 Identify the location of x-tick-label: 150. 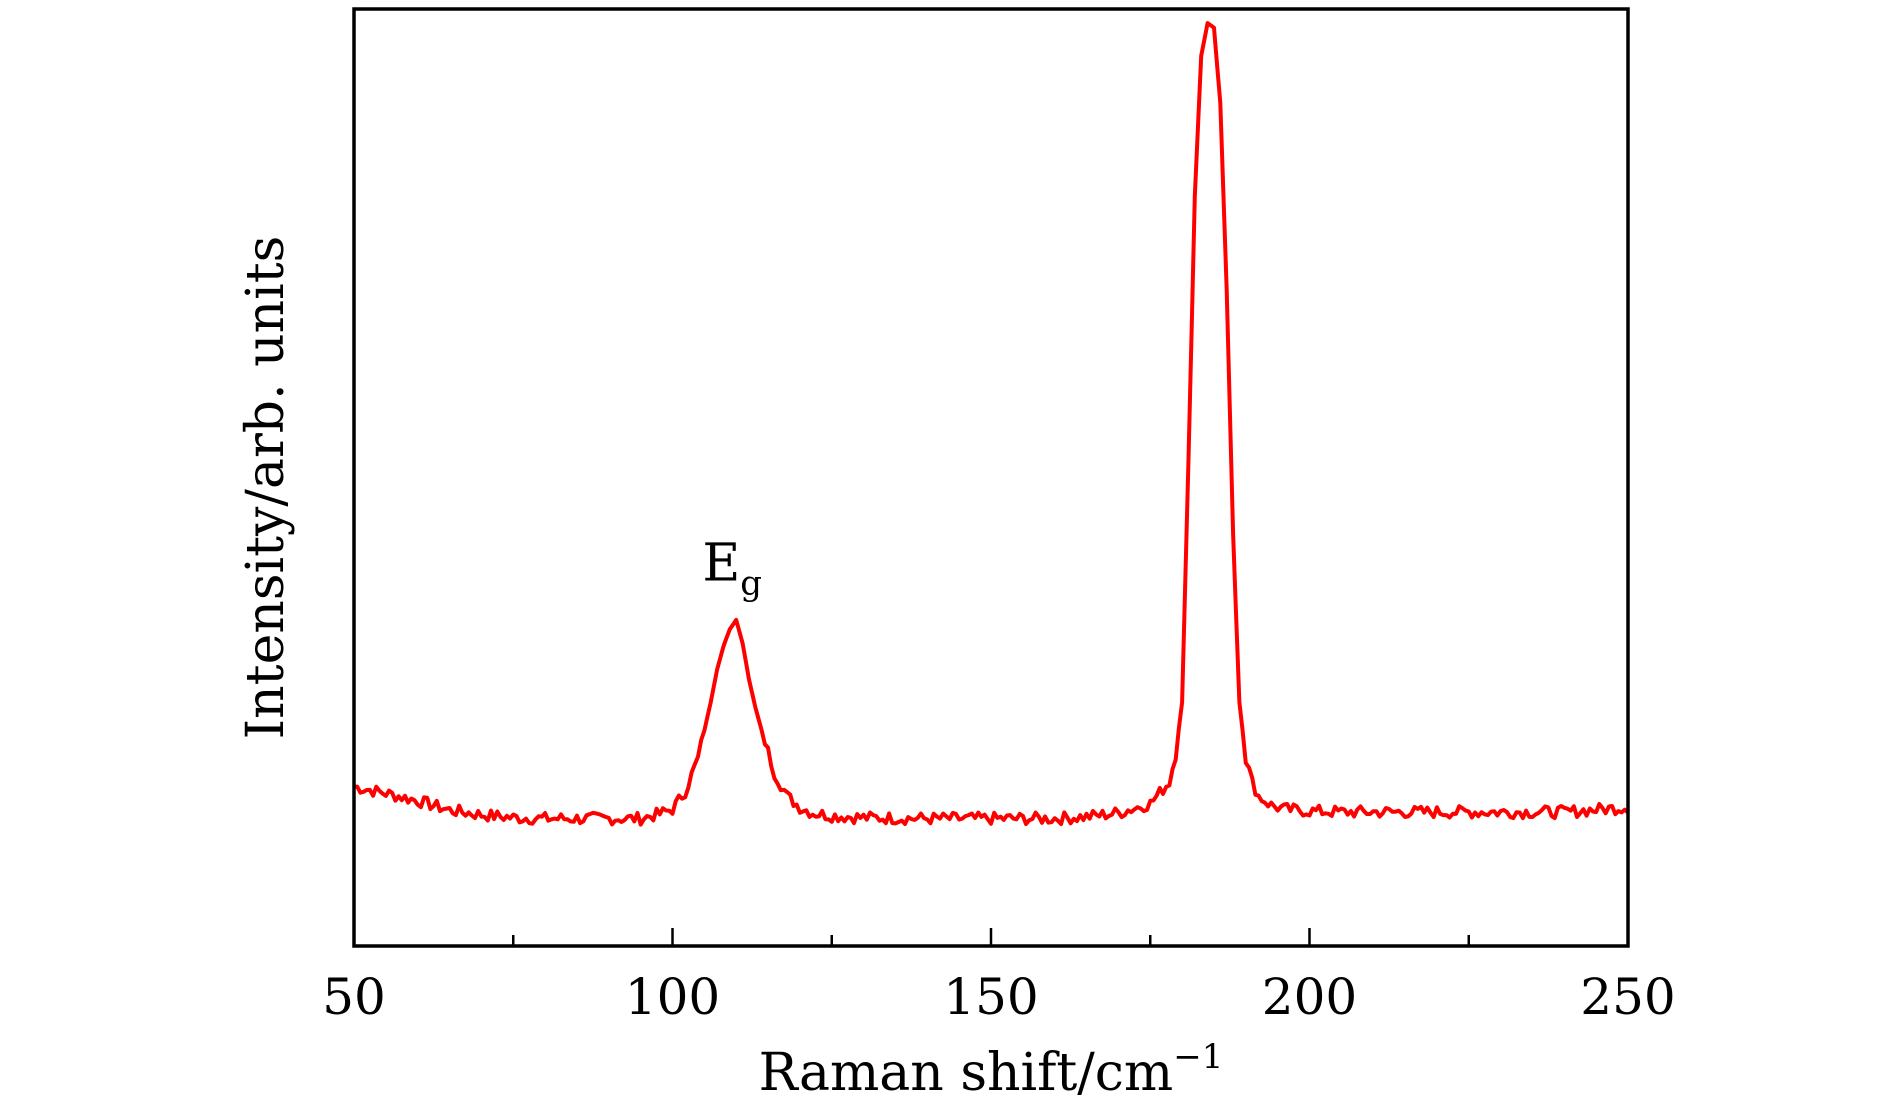
(990, 997).